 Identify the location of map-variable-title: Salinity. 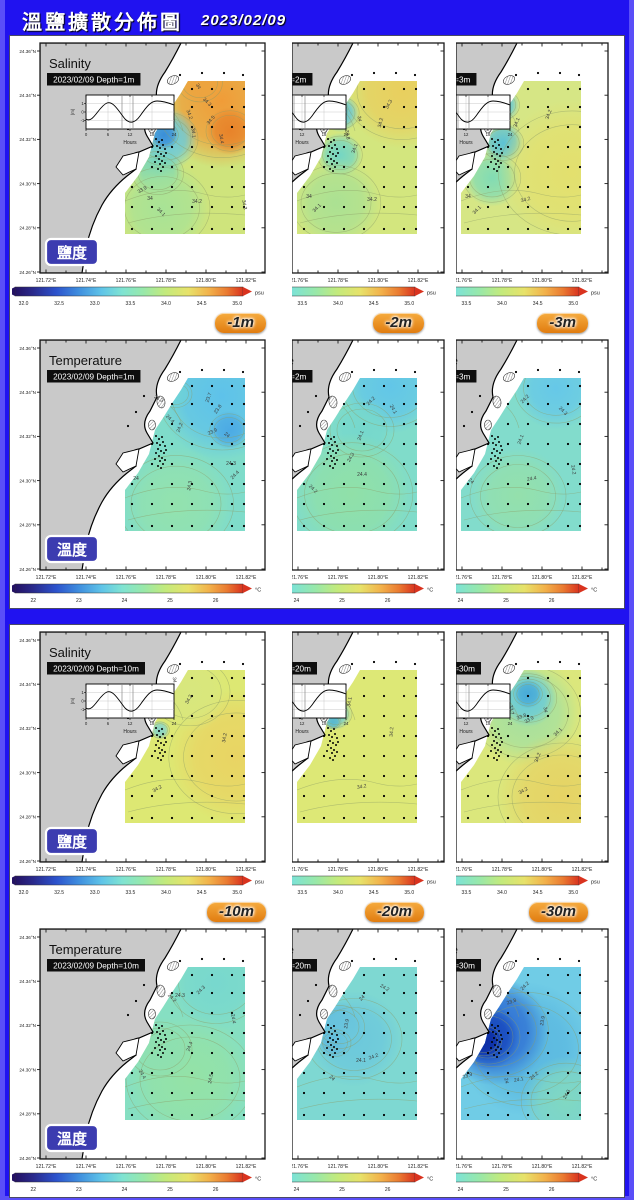
(70, 63).